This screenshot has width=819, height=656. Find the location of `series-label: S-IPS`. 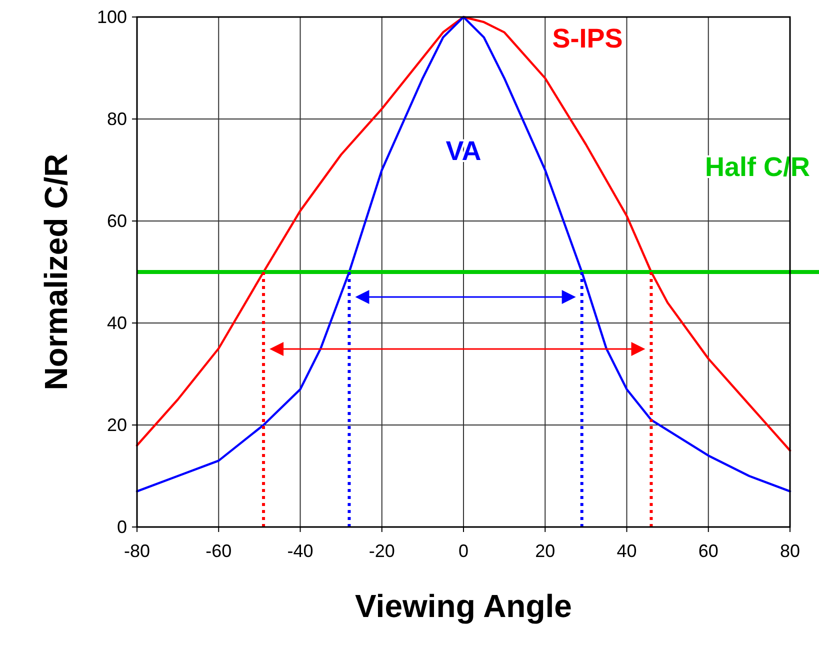

series-label: S-IPS is located at coordinates (587, 39).